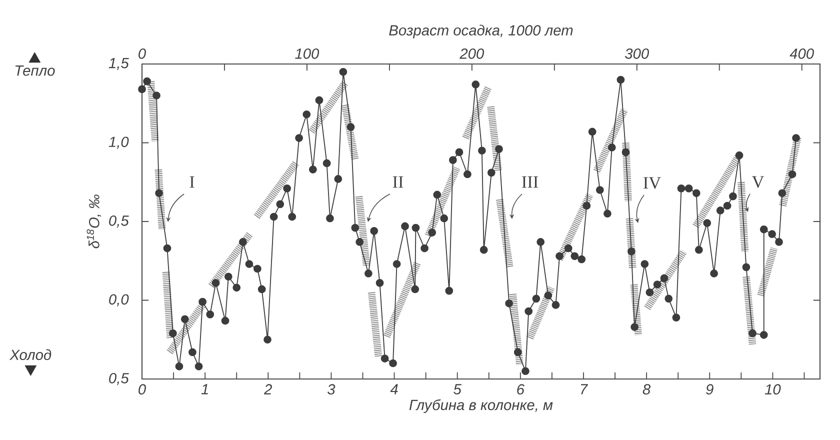 This screenshot has width=840, height=440. Describe the element at coordinates (472, 53) in the screenshot. I see `x2-tick-label: 200` at that location.